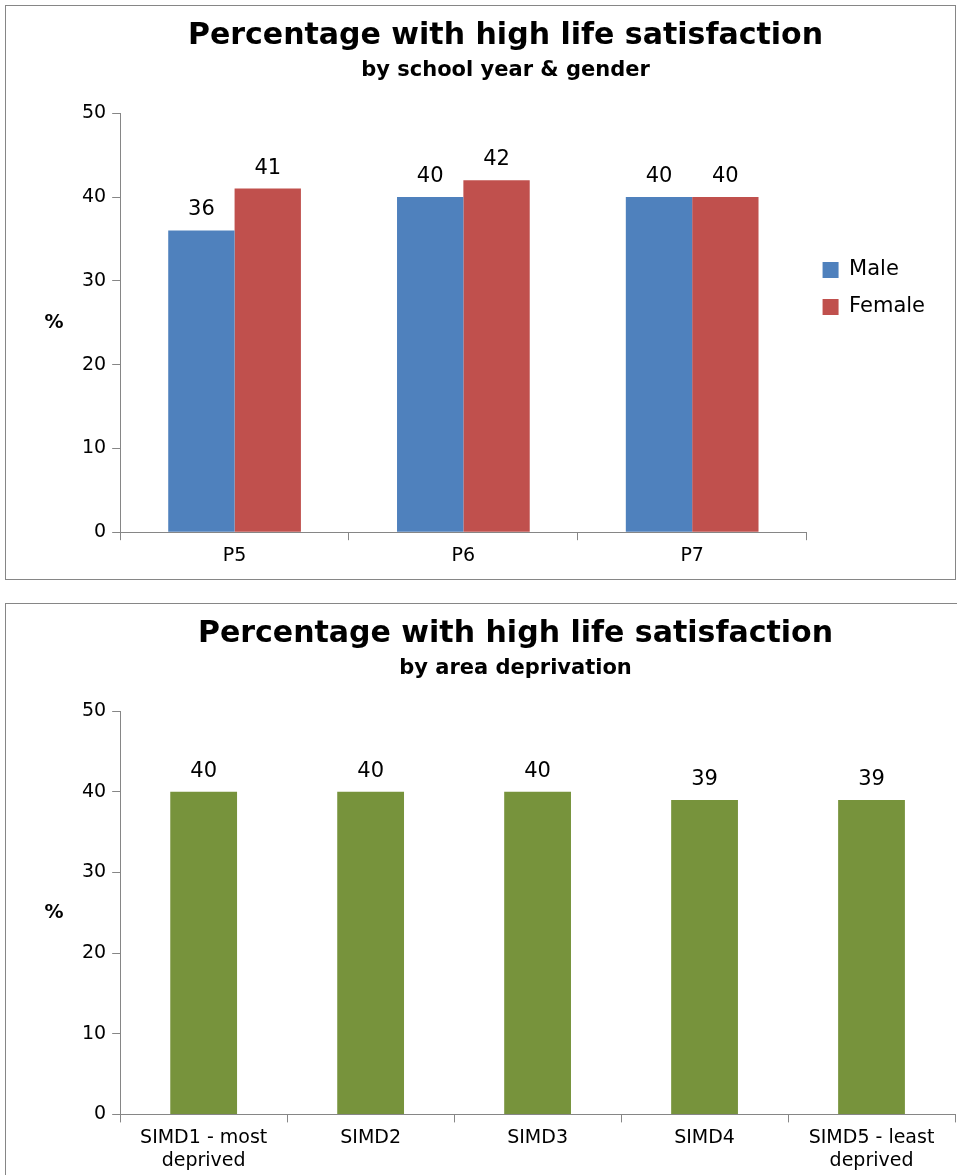 This screenshot has height=1175, width=957. I want to click on x-tick-label: P5, so click(234, 553).